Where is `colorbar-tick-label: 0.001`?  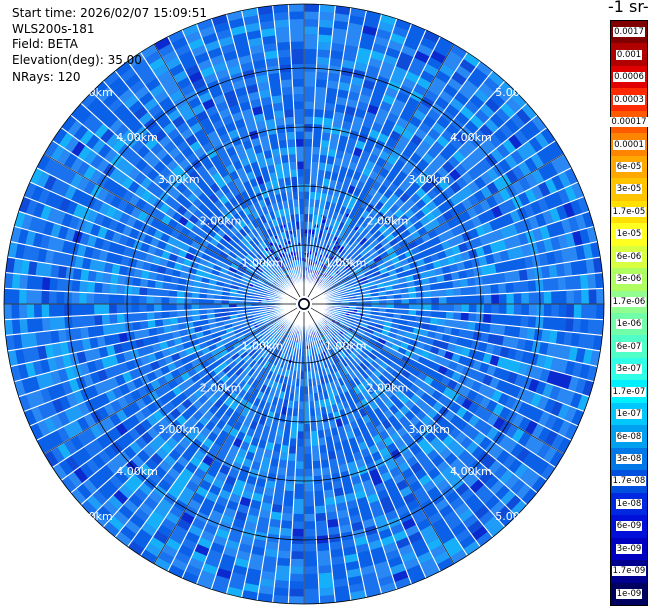
colorbar-tick-label: 0.001 is located at coordinates (629, 54).